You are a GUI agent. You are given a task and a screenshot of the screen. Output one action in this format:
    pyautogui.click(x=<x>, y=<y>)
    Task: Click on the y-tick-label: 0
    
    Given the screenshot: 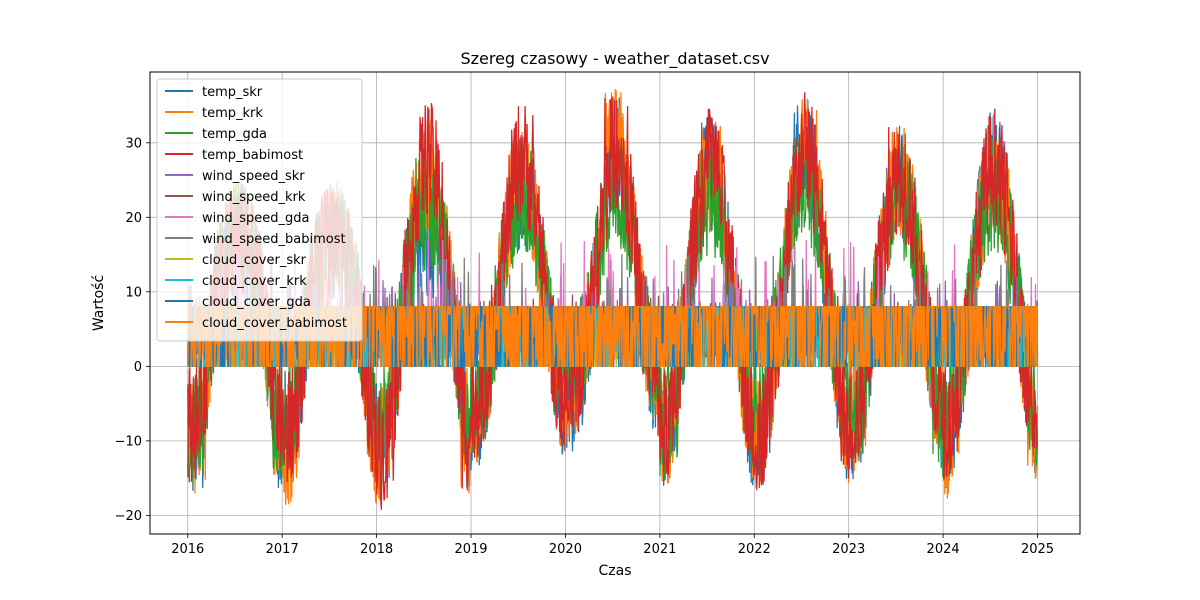 What is the action you would take?
    pyautogui.click(x=138, y=367)
    